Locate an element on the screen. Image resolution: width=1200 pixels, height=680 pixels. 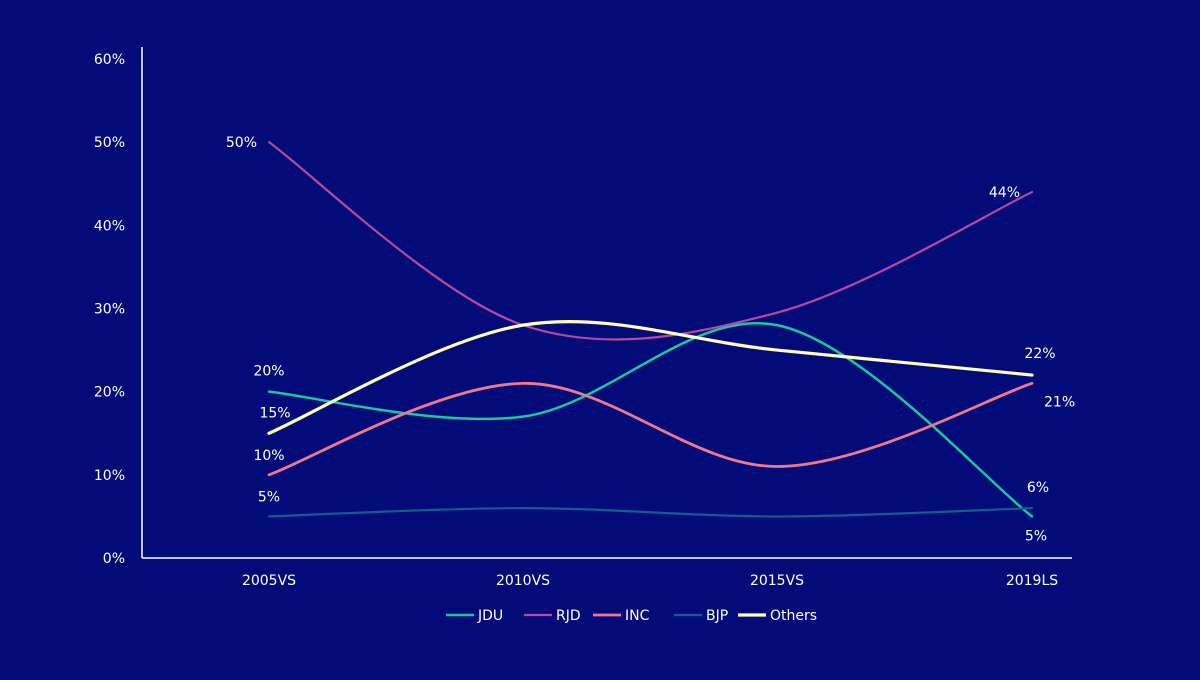
y-tick-label: 50% is located at coordinates (109, 143).